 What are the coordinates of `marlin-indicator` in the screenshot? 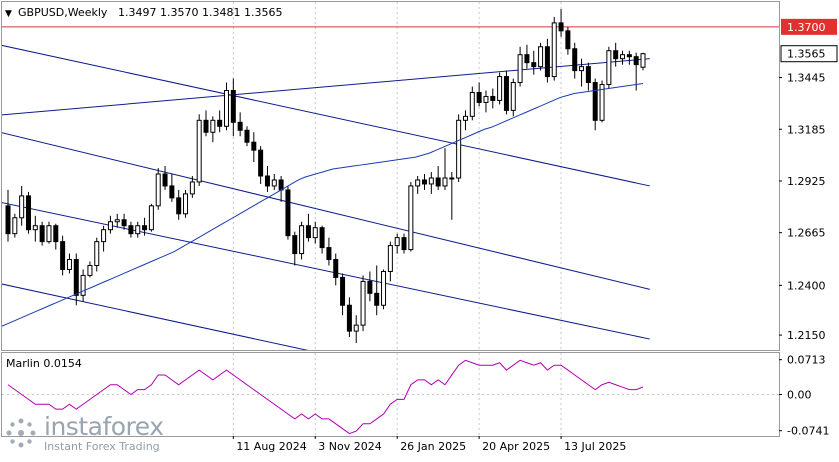 It's located at (325, 397).